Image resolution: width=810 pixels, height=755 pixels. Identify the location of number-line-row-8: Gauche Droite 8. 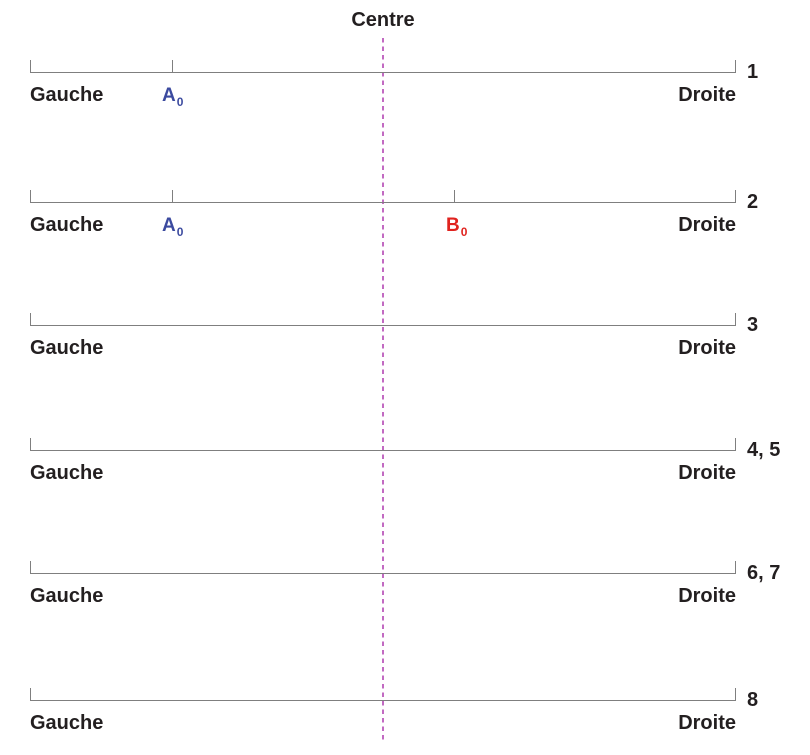
(405, 721).